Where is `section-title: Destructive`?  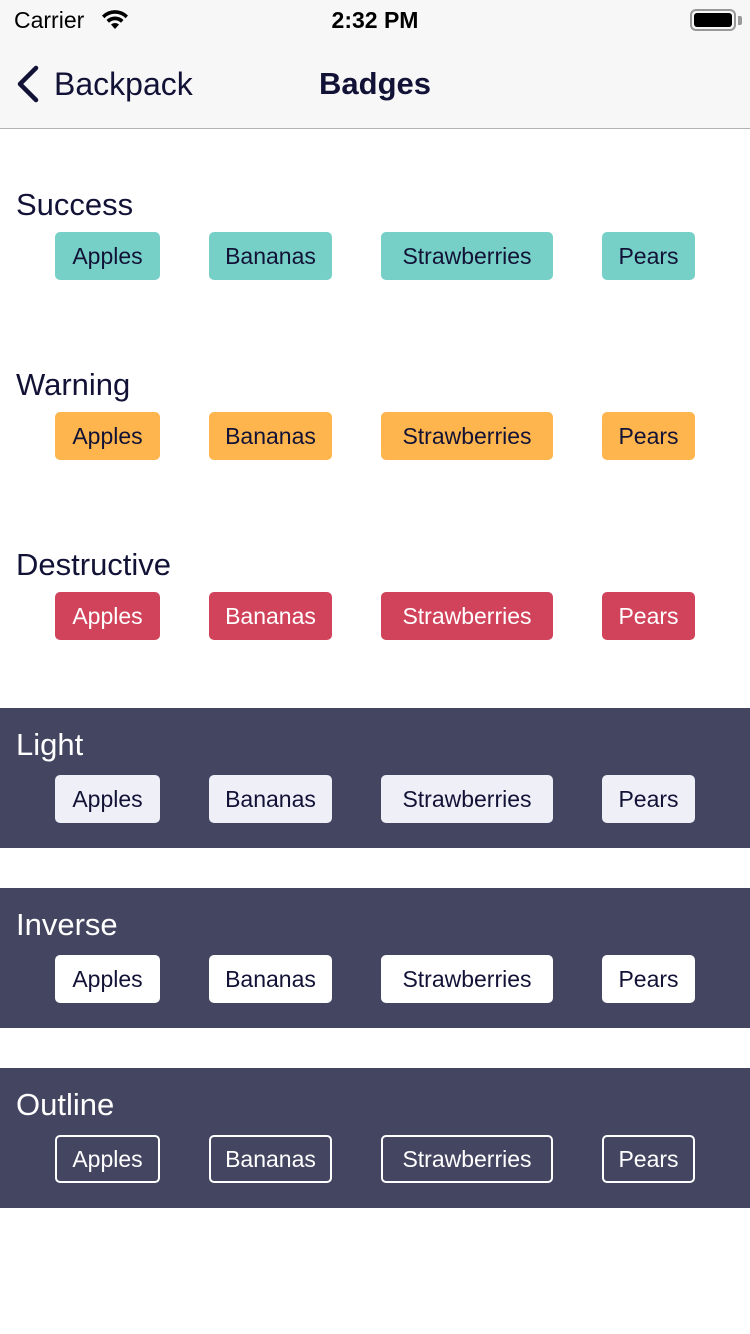
section-title: Destructive is located at coordinates (94, 564).